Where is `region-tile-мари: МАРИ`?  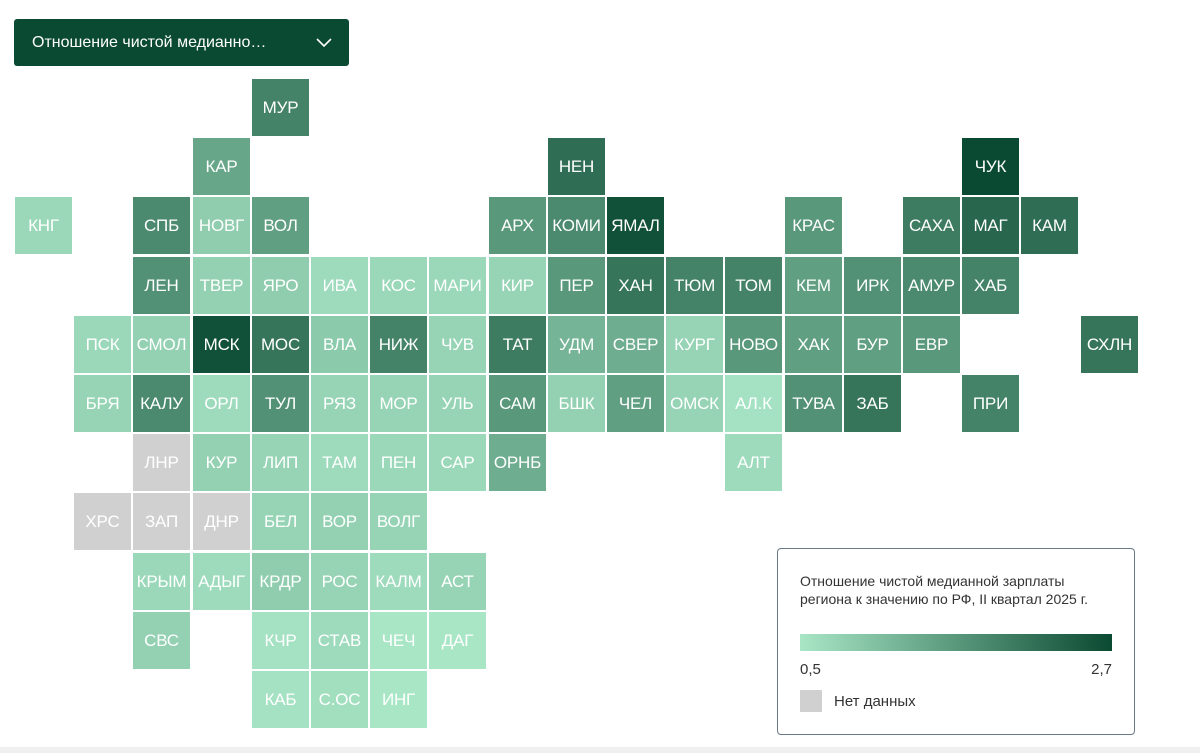
region-tile-мари: МАРИ is located at coordinates (457, 285).